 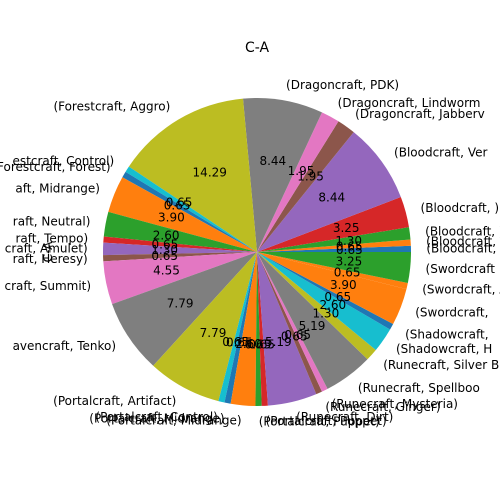 What do you see at coordinates (419, 388) in the screenshot?
I see `slice-category-label: (Runecraft, Spellboo` at bounding box center [419, 388].